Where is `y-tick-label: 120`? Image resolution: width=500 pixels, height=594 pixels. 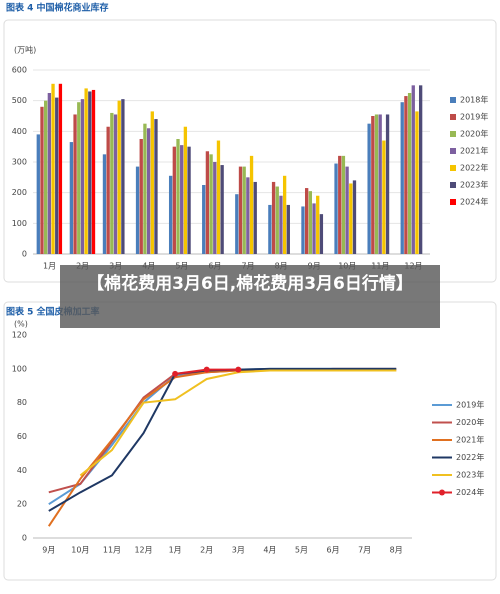 y-tick-label: 120 is located at coordinates (19, 335).